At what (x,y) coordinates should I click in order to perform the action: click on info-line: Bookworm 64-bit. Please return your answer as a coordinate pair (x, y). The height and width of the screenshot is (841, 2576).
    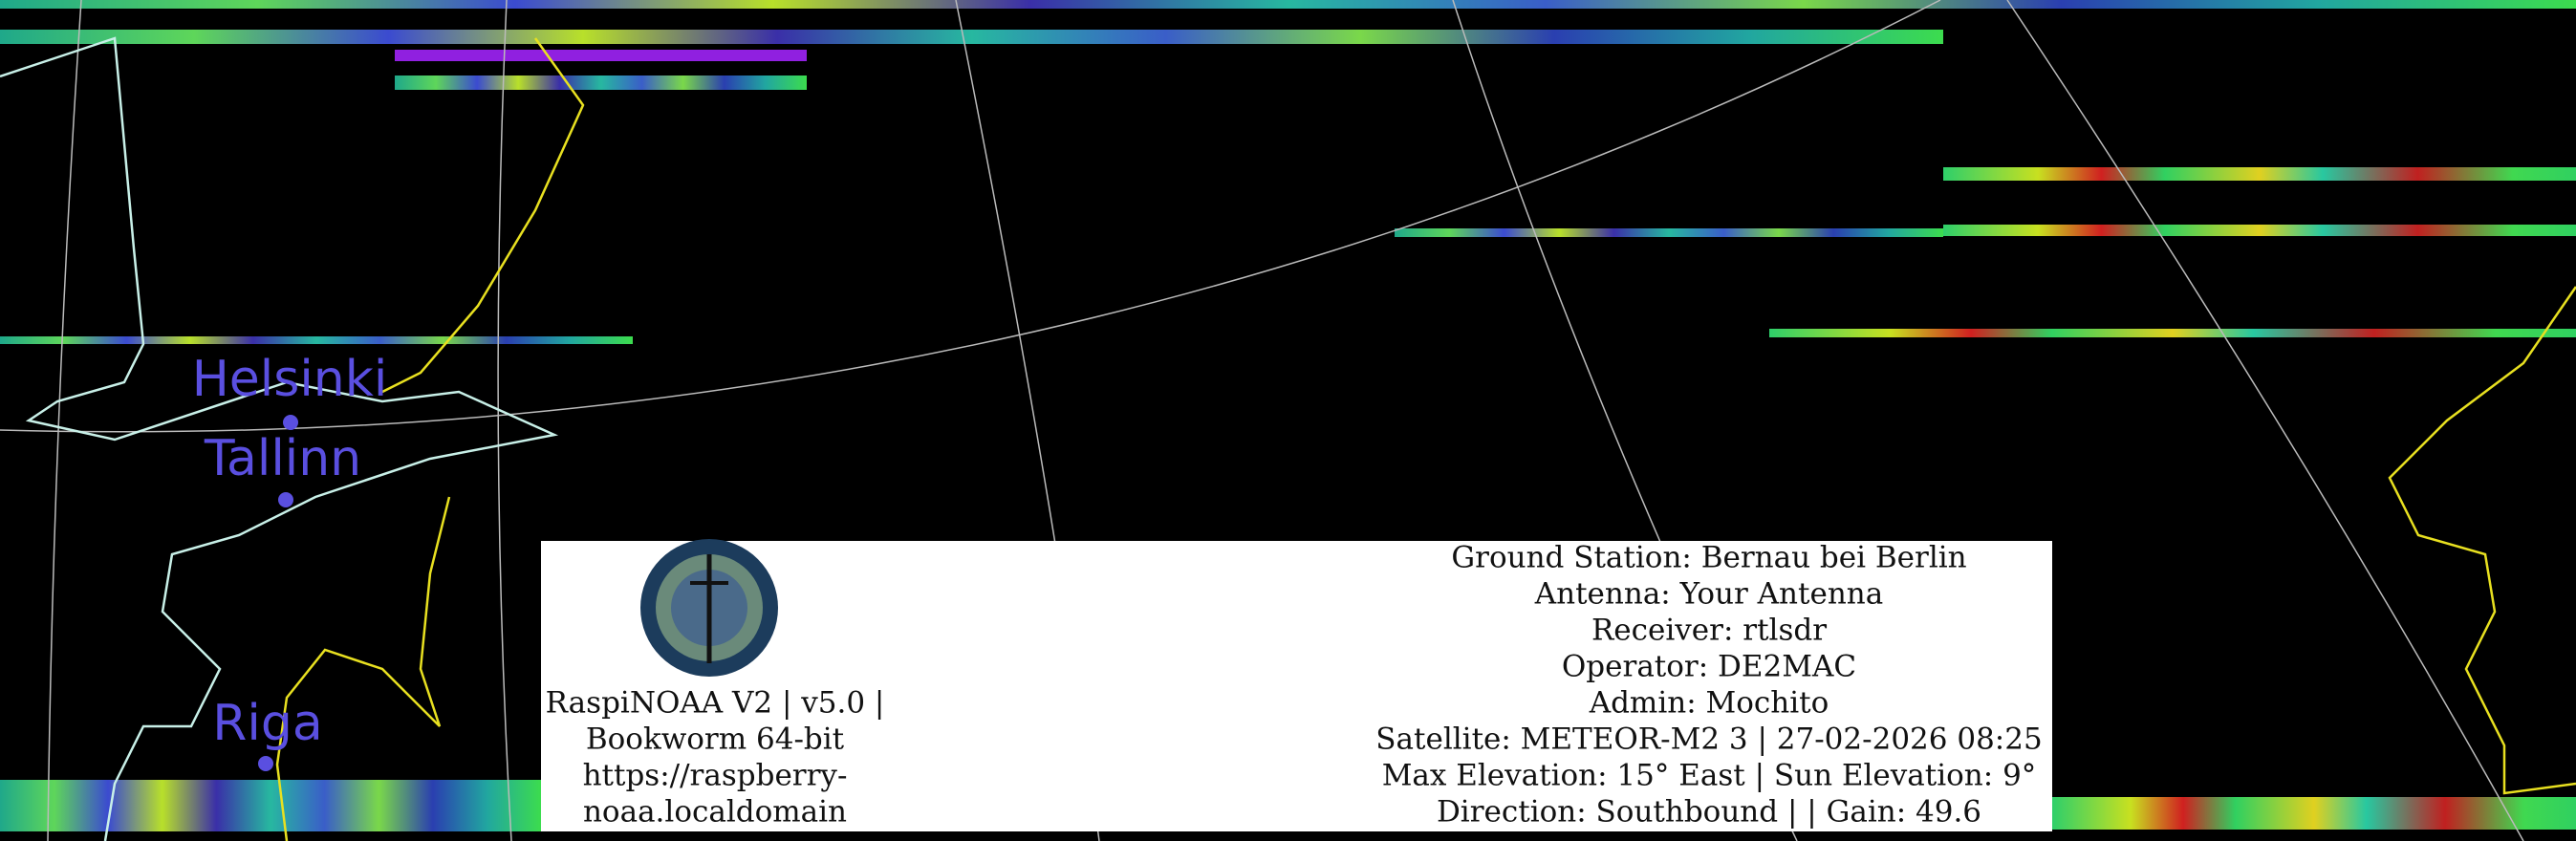
    Looking at the image, I should click on (716, 740).